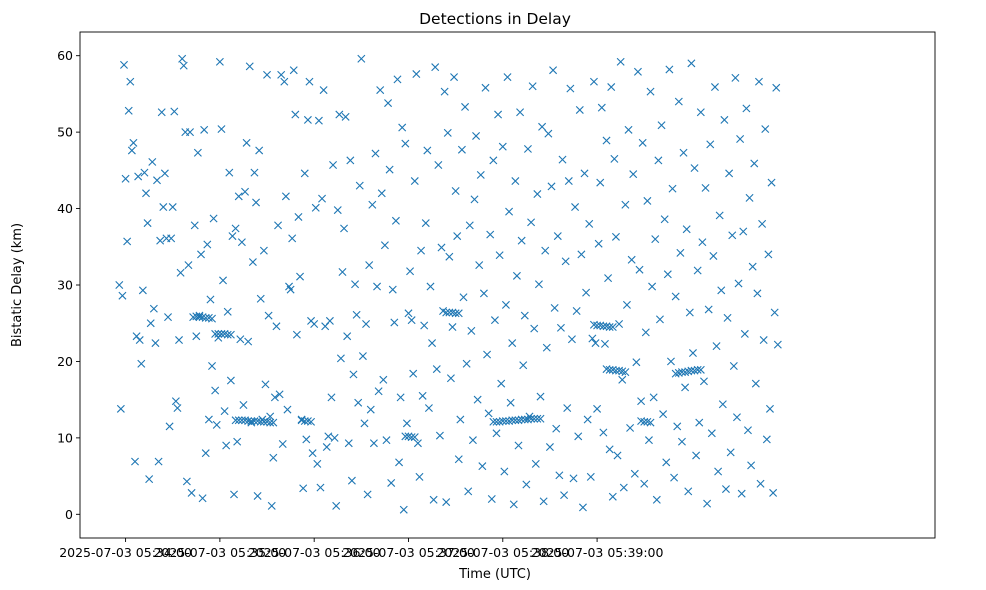 Image resolution: width=986 pixels, height=590 pixels. Describe the element at coordinates (17, 285) in the screenshot. I see `y-axis-label: Bistatic Delay (km)` at that location.